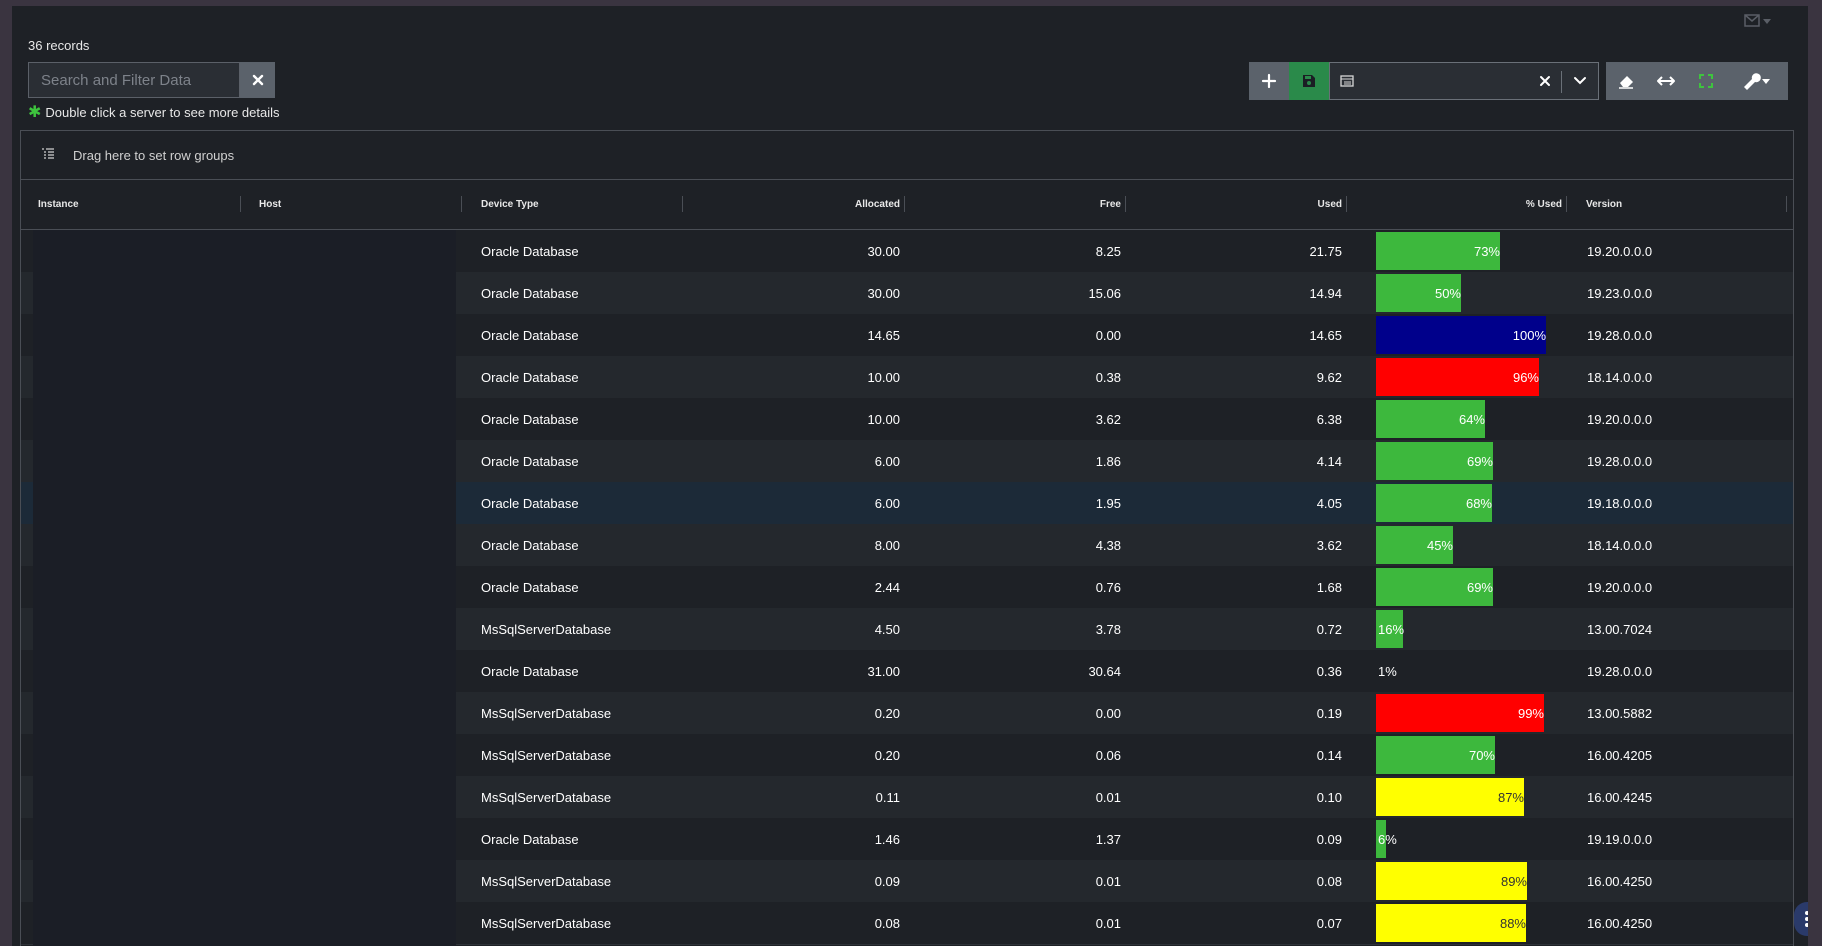 This screenshot has height=946, width=1822. What do you see at coordinates (1464, 81) in the screenshot?
I see `view-select` at bounding box center [1464, 81].